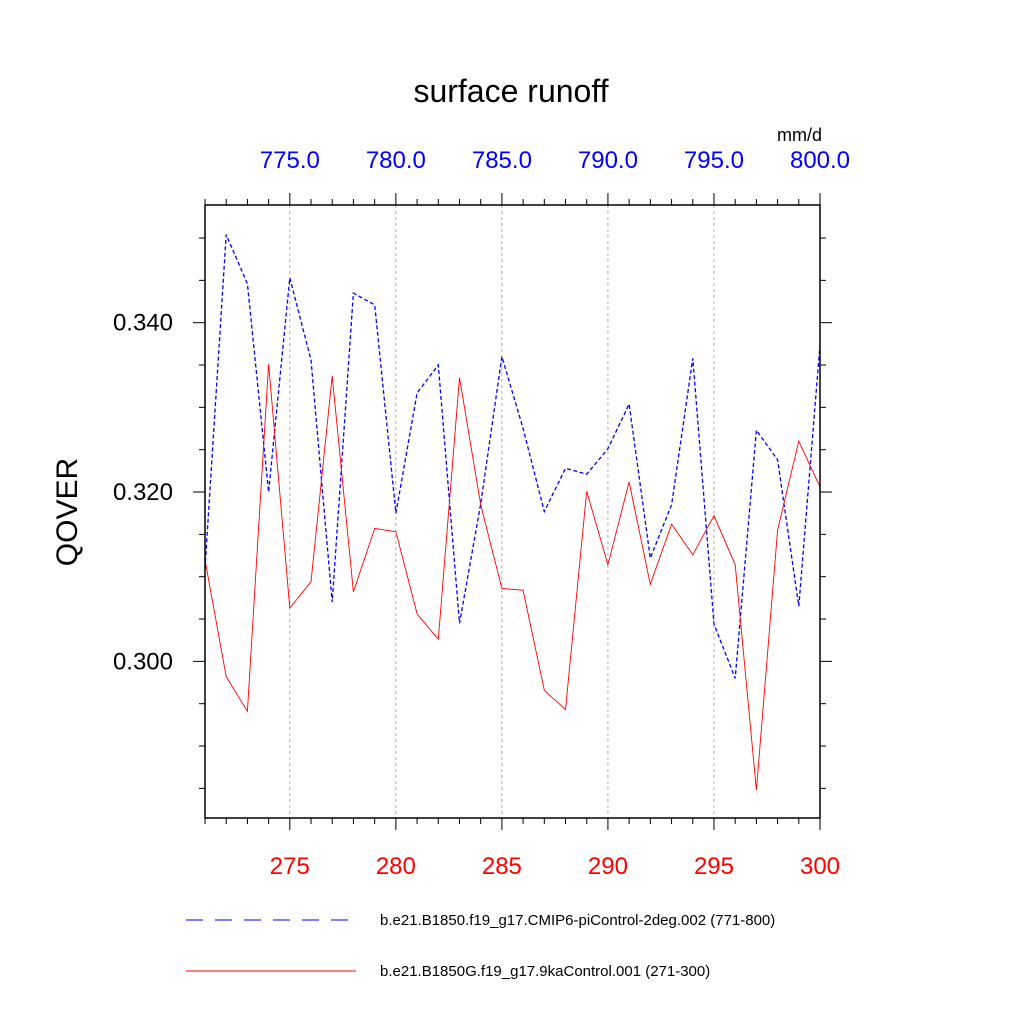  Describe the element at coordinates (502, 866) in the screenshot. I see `x-bottom-tick-label-285: 285` at that location.